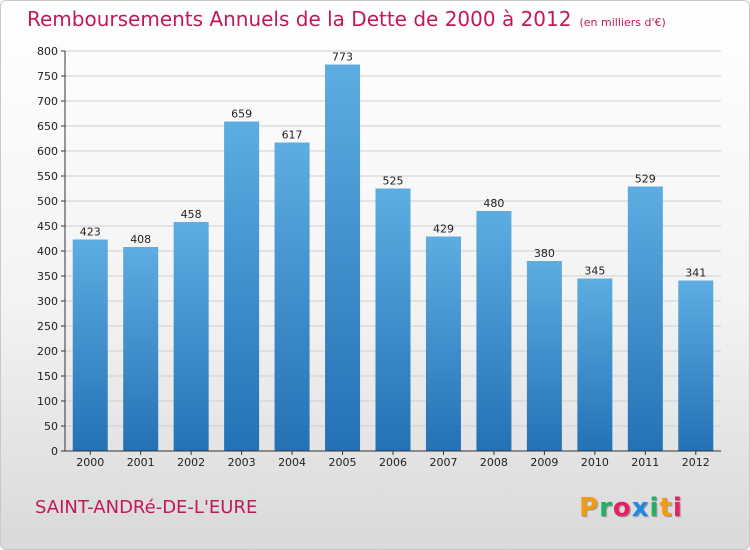  What do you see at coordinates (443, 343) in the screenshot?
I see `bar-2007` at bounding box center [443, 343].